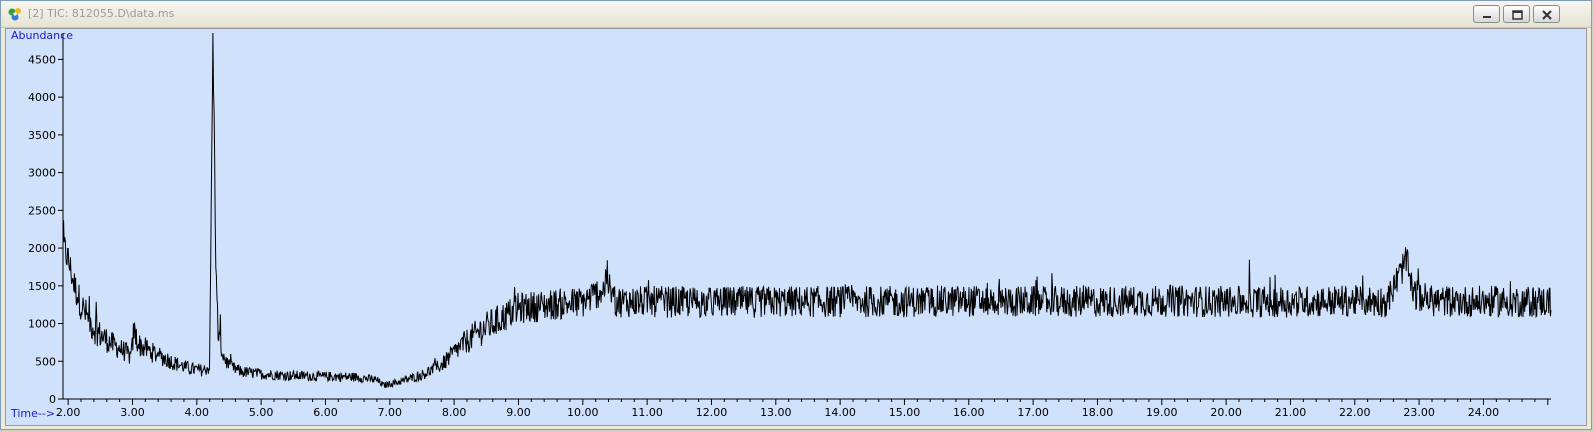 This screenshot has width=1594, height=432. Describe the element at coordinates (1419, 412) in the screenshot. I see `x-tick-label: 23.00` at that location.